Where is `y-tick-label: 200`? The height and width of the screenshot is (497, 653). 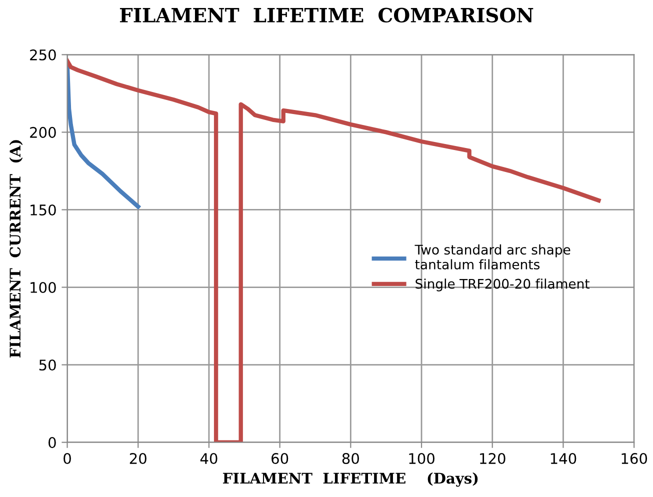 y-tick-label: 200 is located at coordinates (43, 132).